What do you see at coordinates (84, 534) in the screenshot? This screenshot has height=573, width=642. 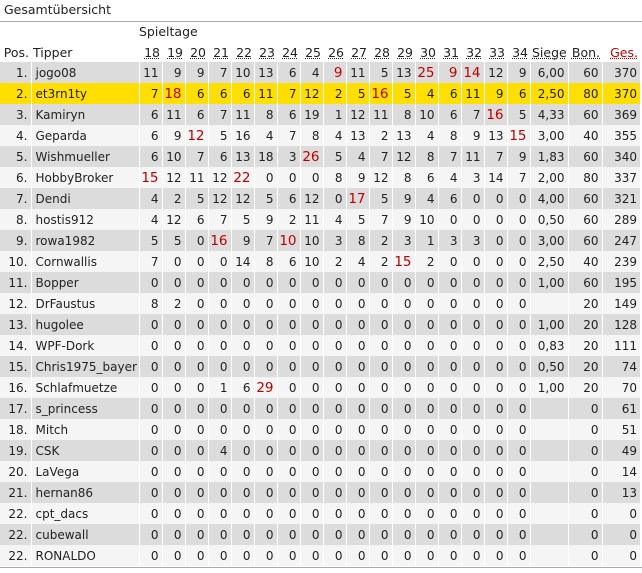 I see `tipper-name: cubewall` at bounding box center [84, 534].